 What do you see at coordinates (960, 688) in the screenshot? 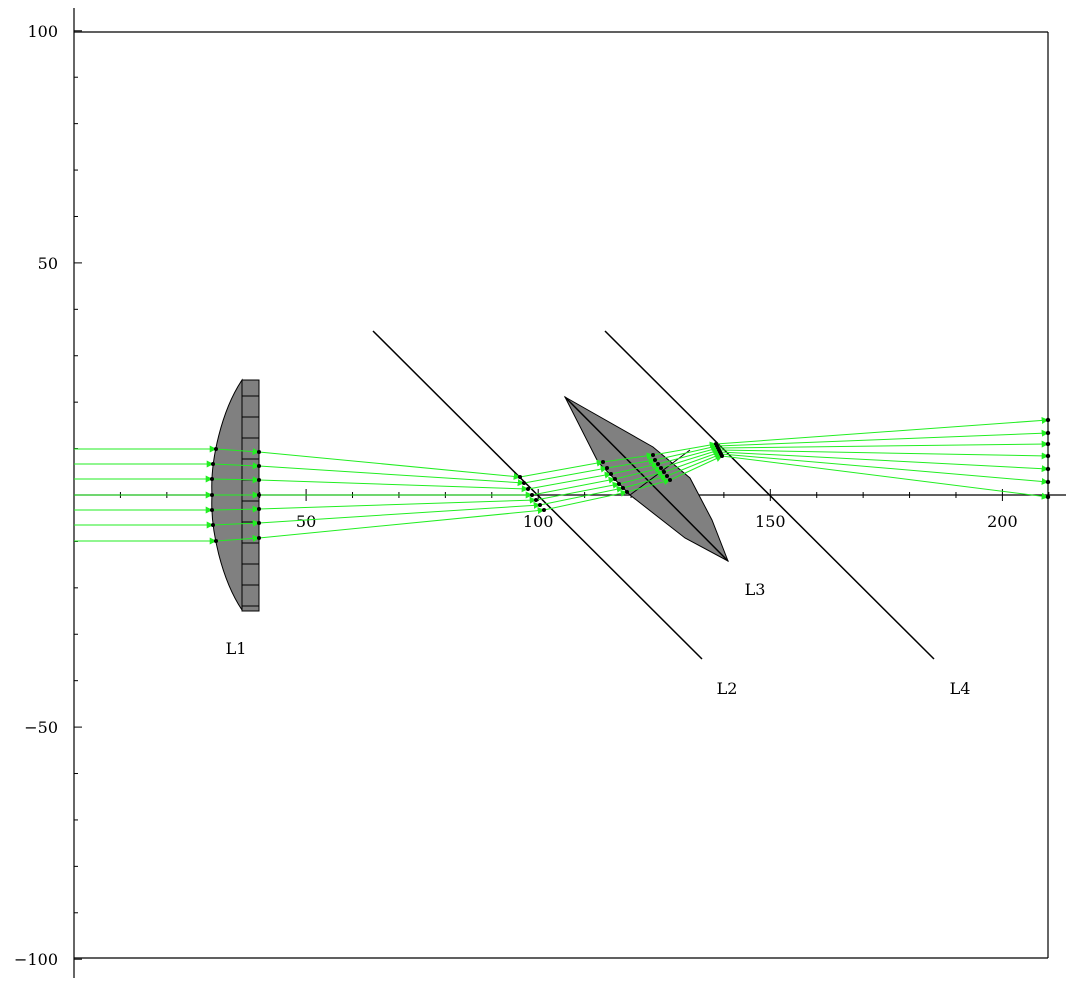
I see `label-l4: L4` at bounding box center [960, 688].